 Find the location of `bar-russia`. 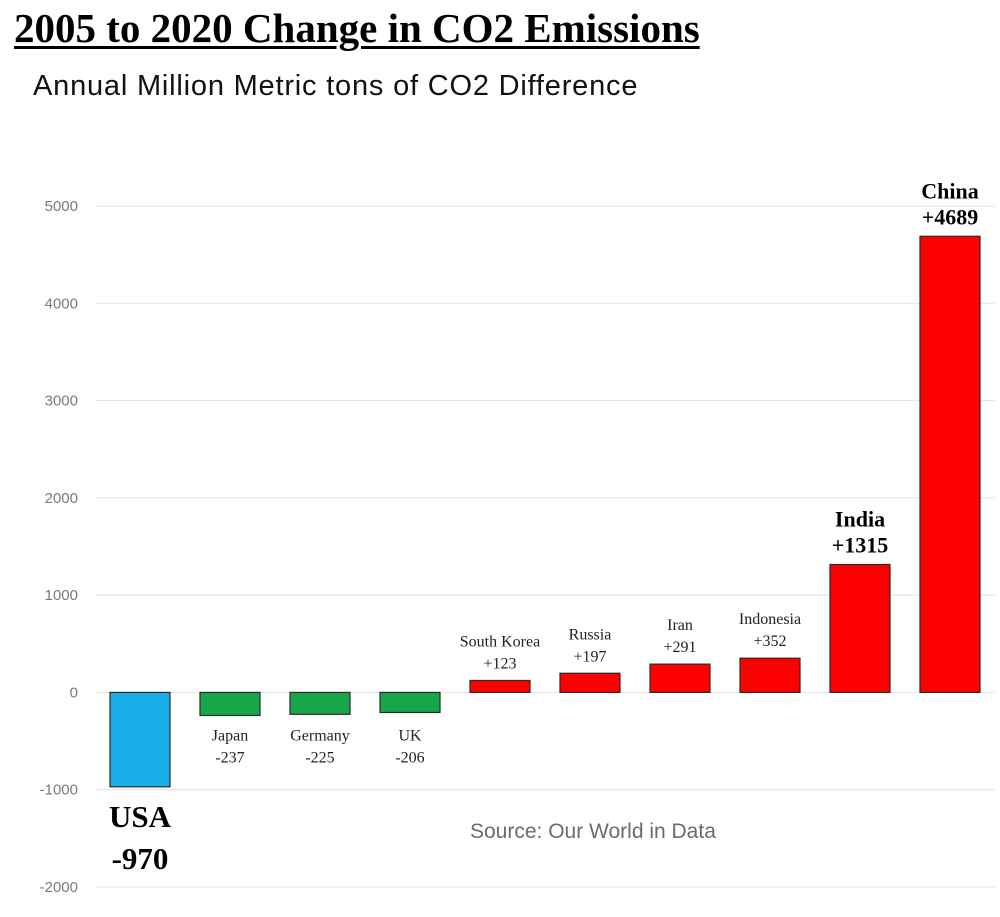

bar-russia is located at coordinates (590, 683).